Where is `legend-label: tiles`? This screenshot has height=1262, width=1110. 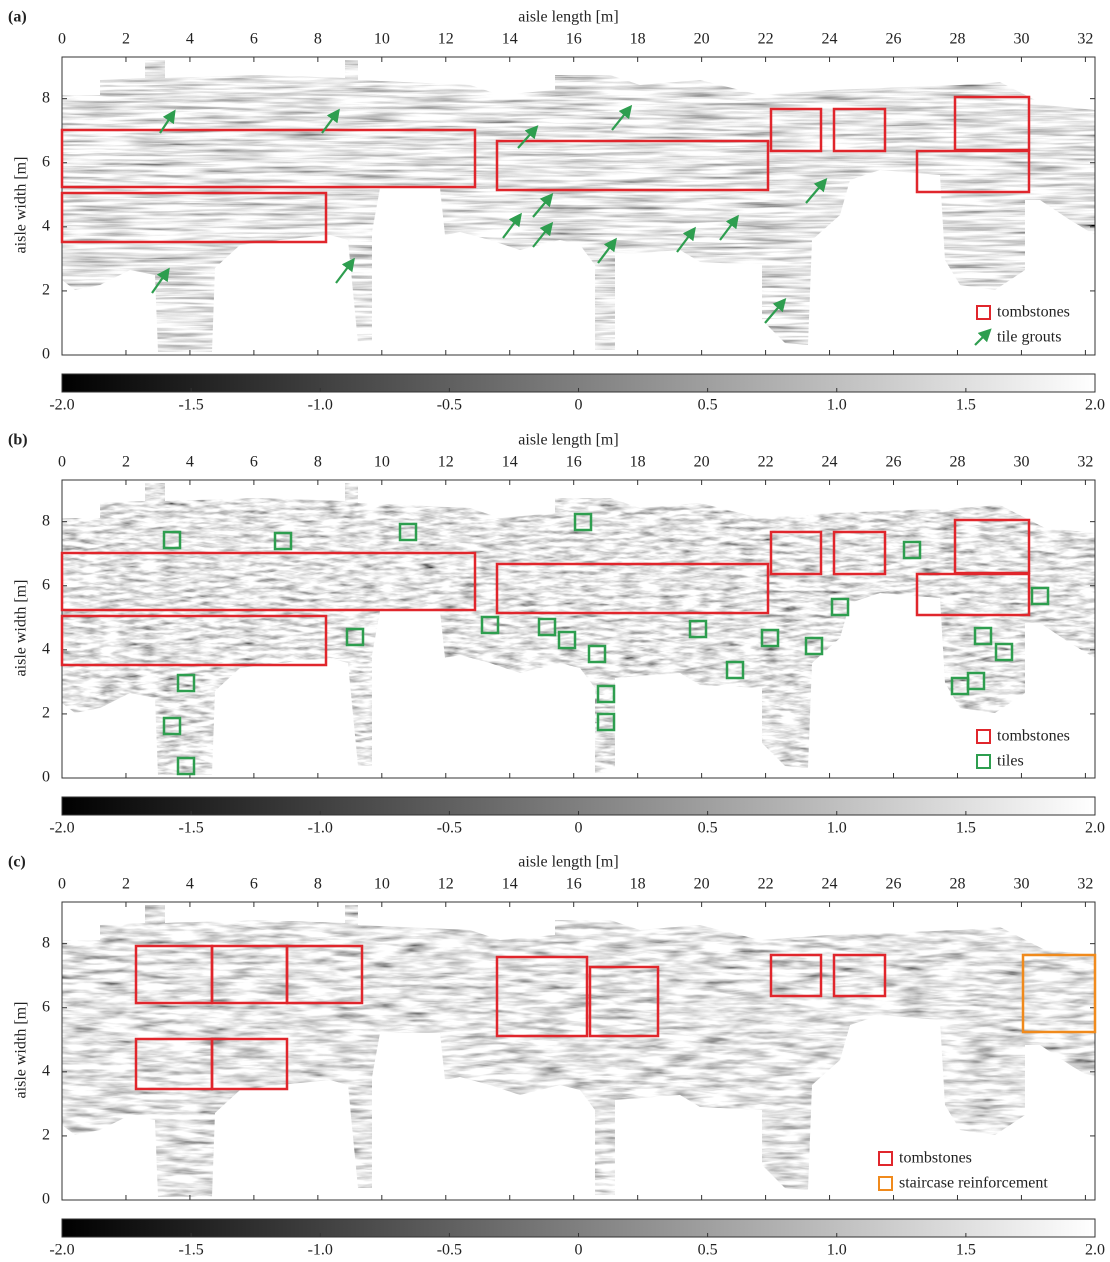
legend-label: tiles is located at coordinates (1010, 761).